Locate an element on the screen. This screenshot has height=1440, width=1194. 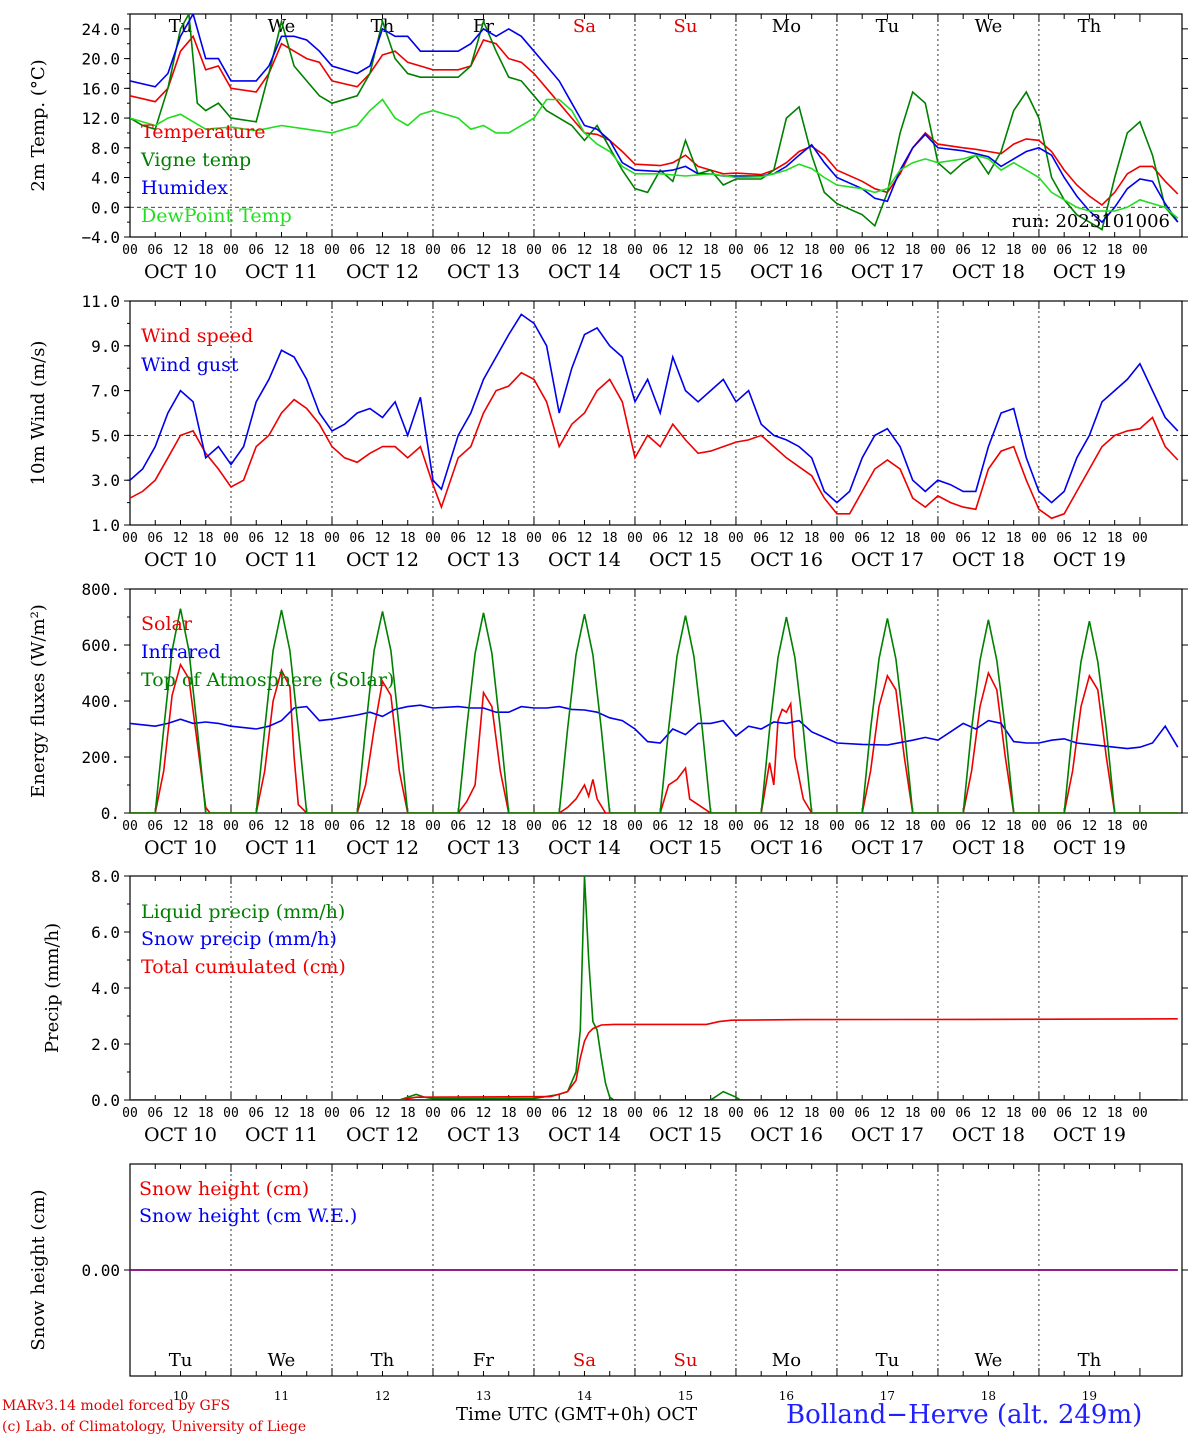
y-axis-label: 10m Wind (m/s) is located at coordinates (38, 413).